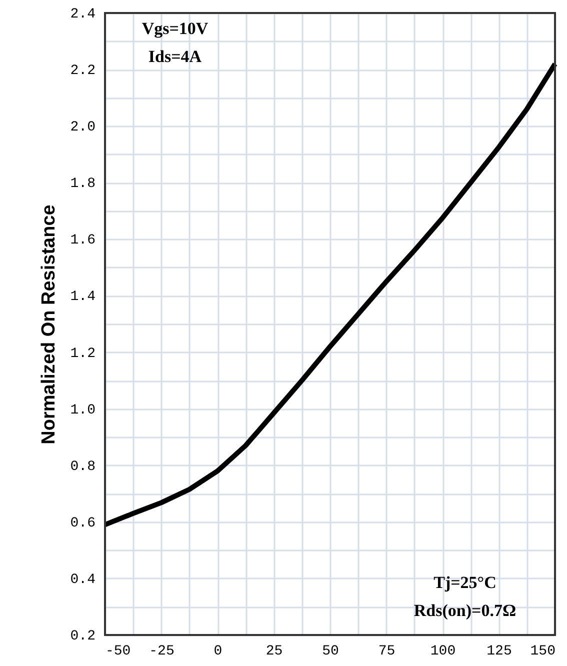 The width and height of the screenshot is (567, 666). Describe the element at coordinates (83, 354) in the screenshot. I see `y-tick-label: 1.2` at that location.